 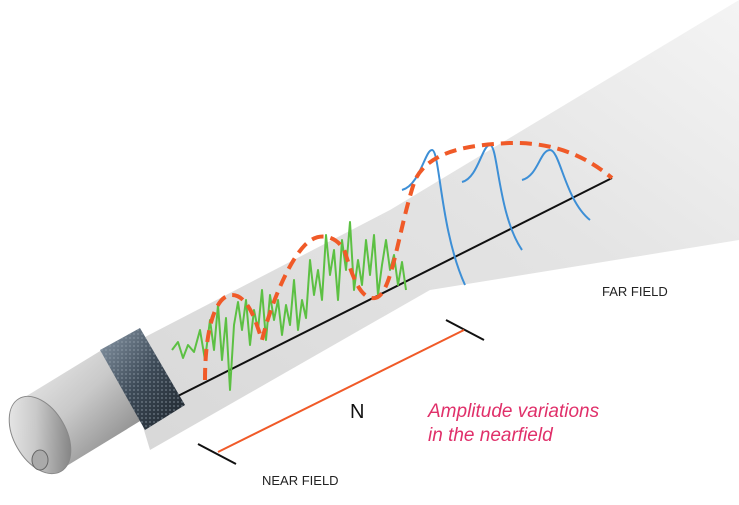 I want to click on nearfield-wave, so click(x=289, y=306).